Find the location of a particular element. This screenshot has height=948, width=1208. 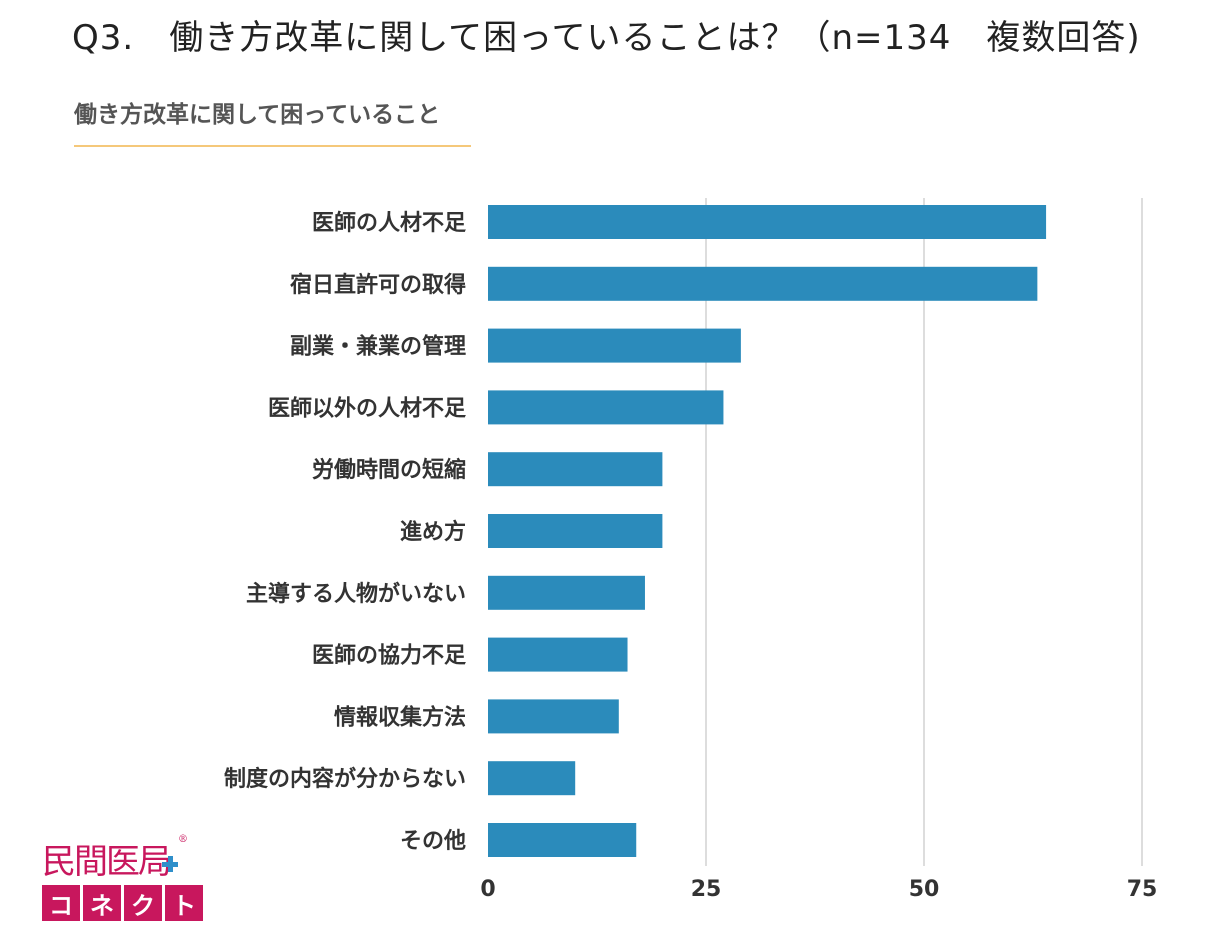

category-label: 労働時間の短縮 is located at coordinates (389, 470).